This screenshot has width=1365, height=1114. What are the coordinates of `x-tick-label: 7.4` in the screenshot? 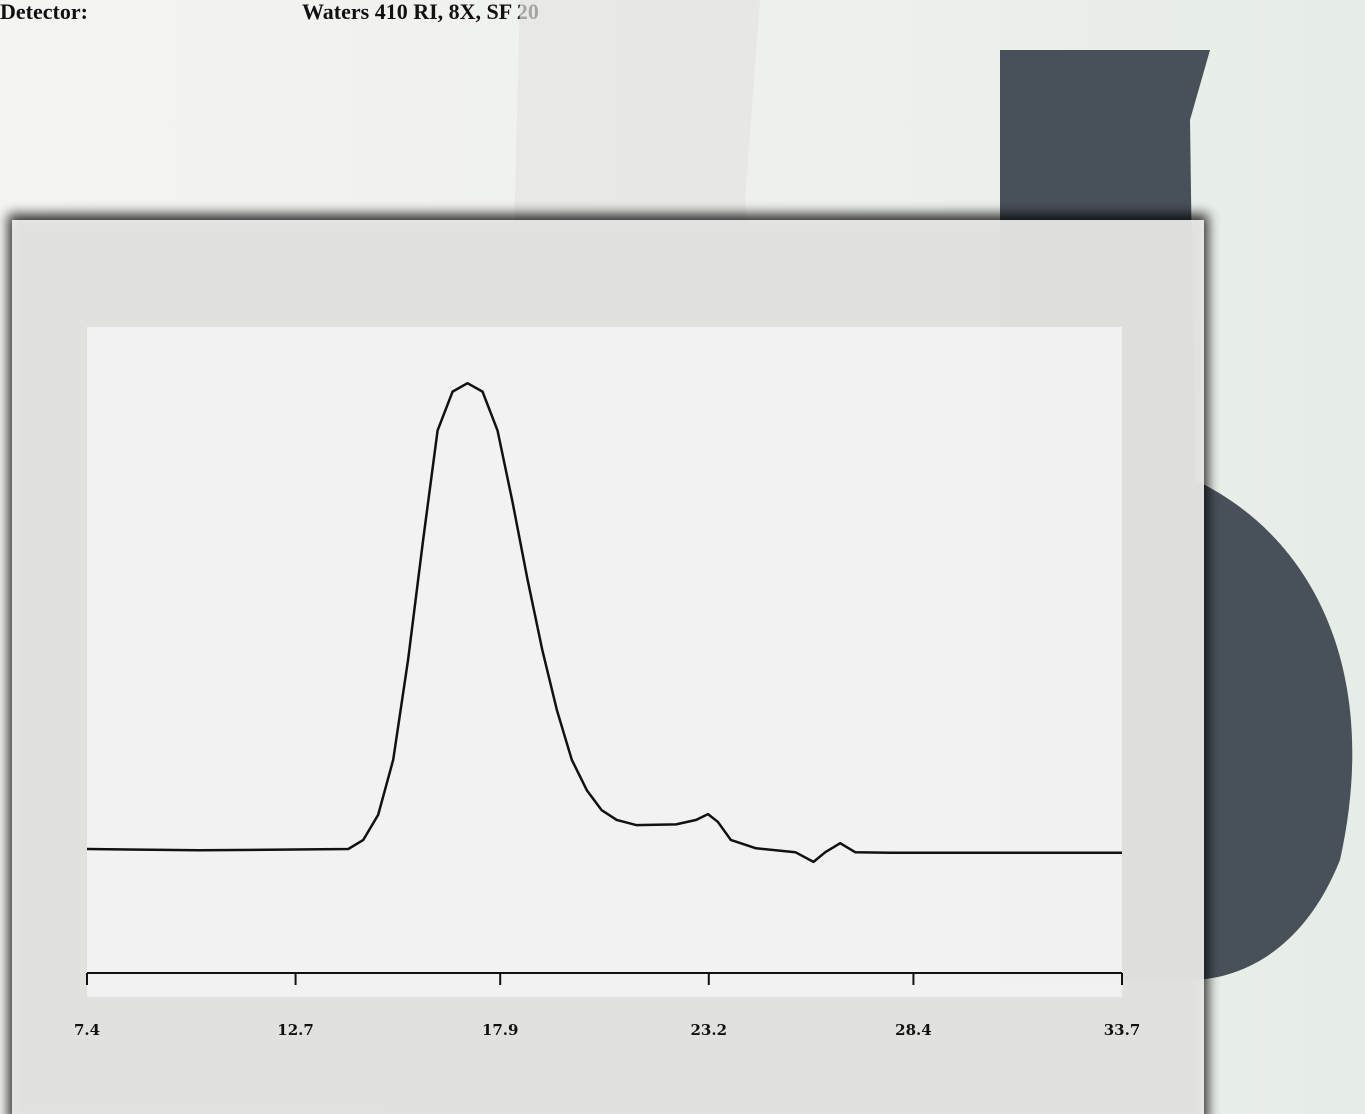 It's located at (87, 1030).